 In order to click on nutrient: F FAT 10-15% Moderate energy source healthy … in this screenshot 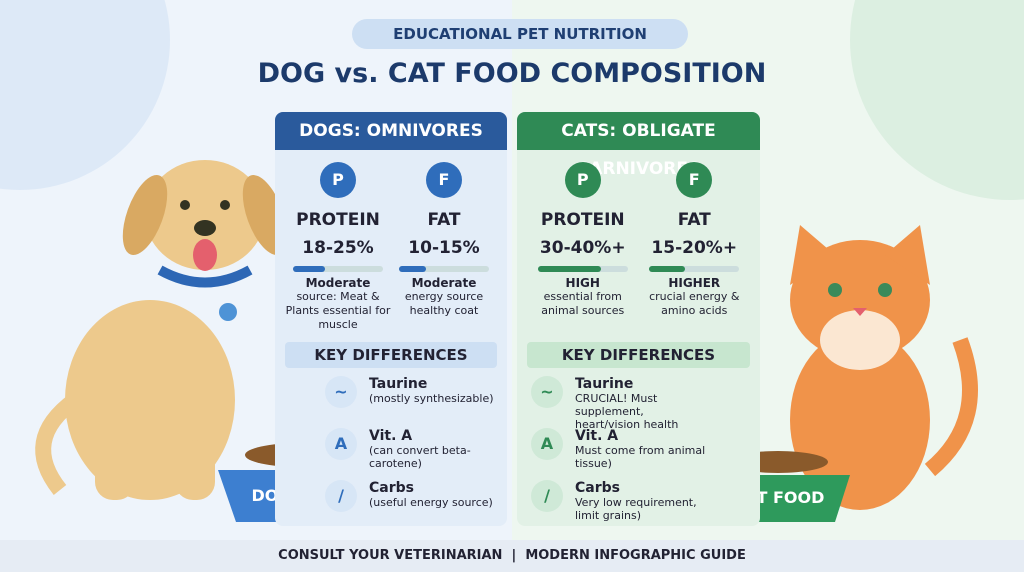, I will do `click(444, 240)`.